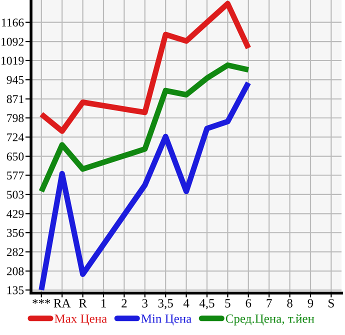 The image size is (345, 335). What do you see at coordinates (15, 194) in the screenshot?
I see `y-tick-label: 503` at bounding box center [15, 194].